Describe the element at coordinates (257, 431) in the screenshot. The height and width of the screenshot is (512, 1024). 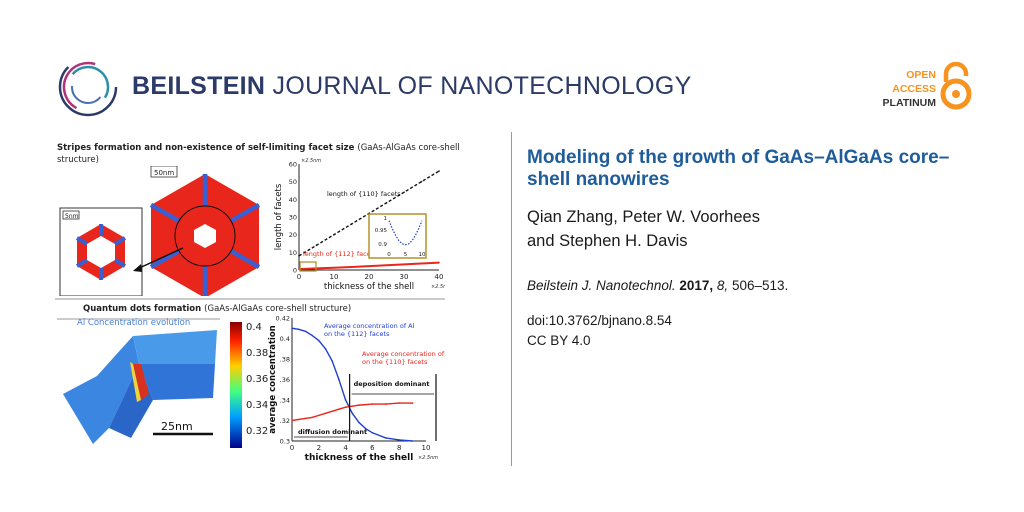
I see `colorbar-tick: 0.32` at that location.